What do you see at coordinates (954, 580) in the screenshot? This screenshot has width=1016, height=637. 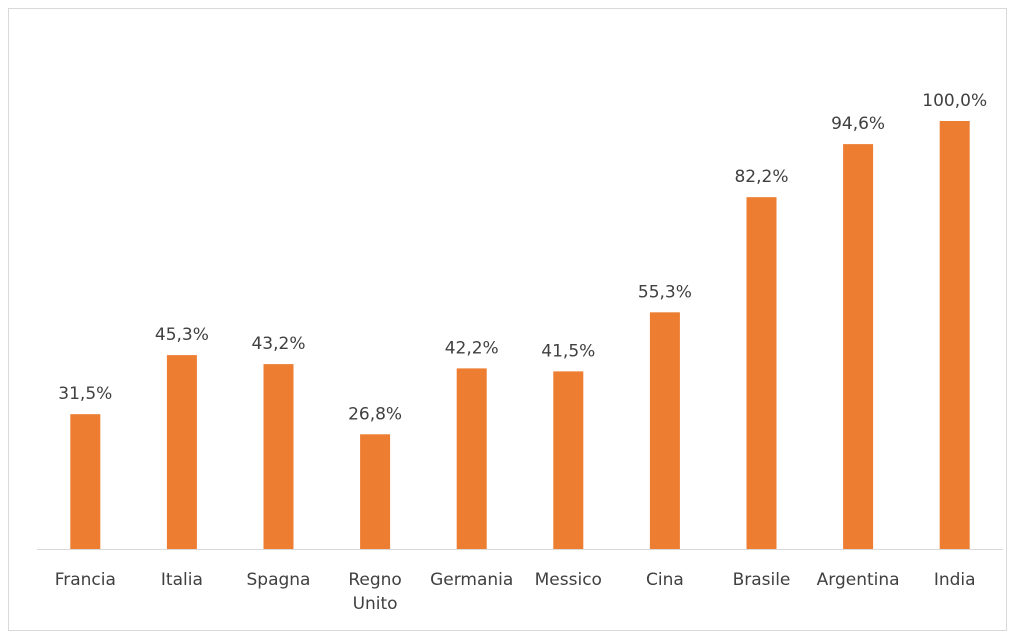 I see `x-tick-label: India` at bounding box center [954, 580].